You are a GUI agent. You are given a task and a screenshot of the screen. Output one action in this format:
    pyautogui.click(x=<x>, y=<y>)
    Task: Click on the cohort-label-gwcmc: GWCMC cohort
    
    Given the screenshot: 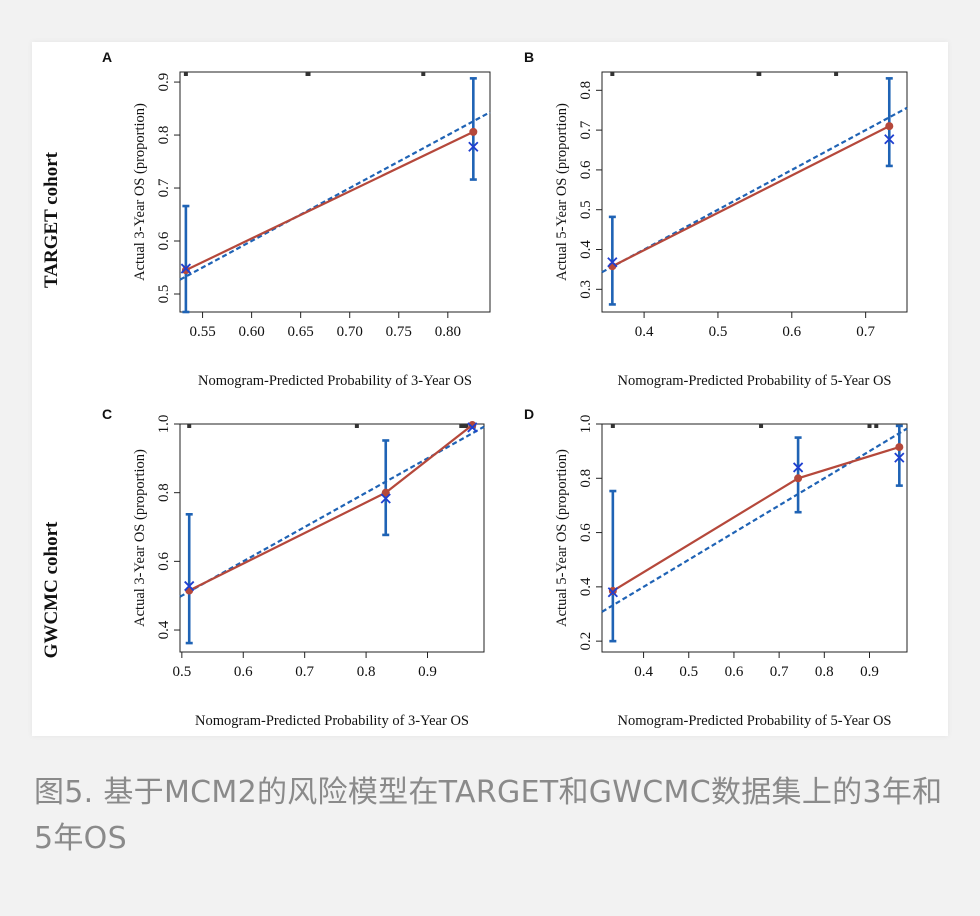 What is the action you would take?
    pyautogui.click(x=51, y=589)
    